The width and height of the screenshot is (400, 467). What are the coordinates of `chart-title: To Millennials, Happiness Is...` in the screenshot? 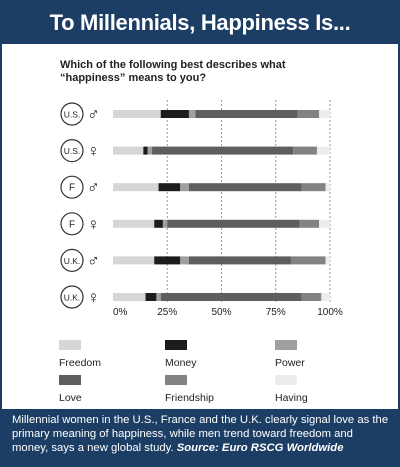 It's located at (200, 22).